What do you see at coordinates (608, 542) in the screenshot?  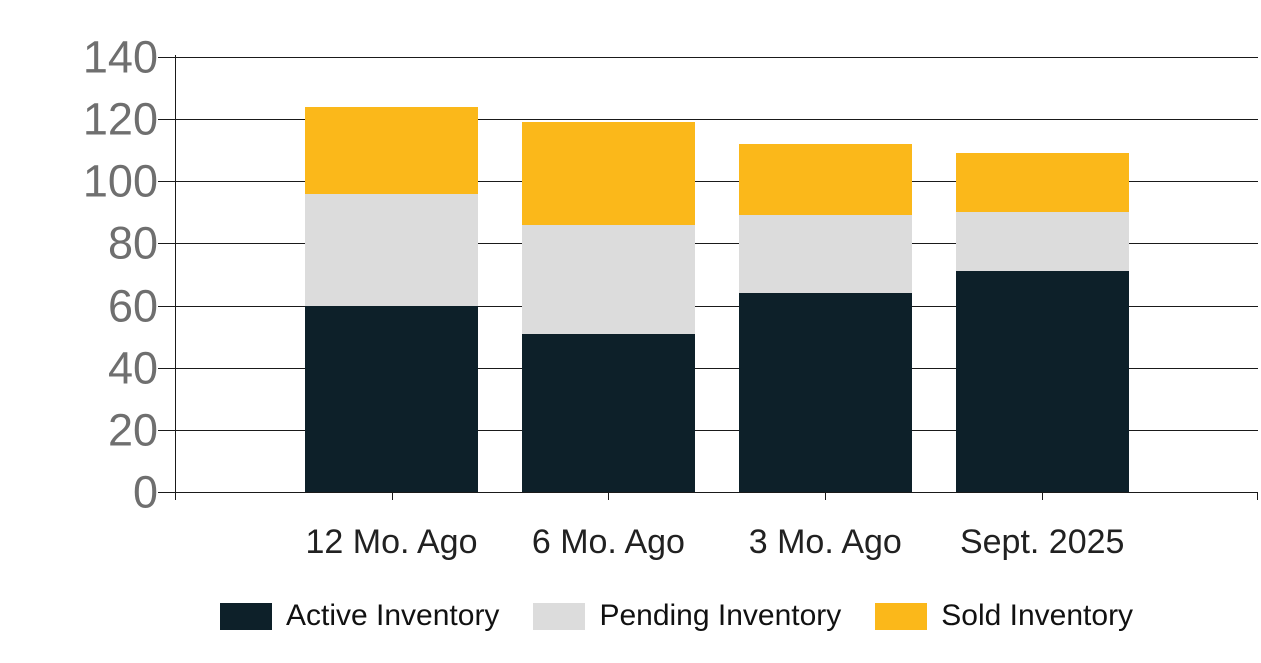 I see `x-axis-category-label: 6 Mo. Ago` at bounding box center [608, 542].